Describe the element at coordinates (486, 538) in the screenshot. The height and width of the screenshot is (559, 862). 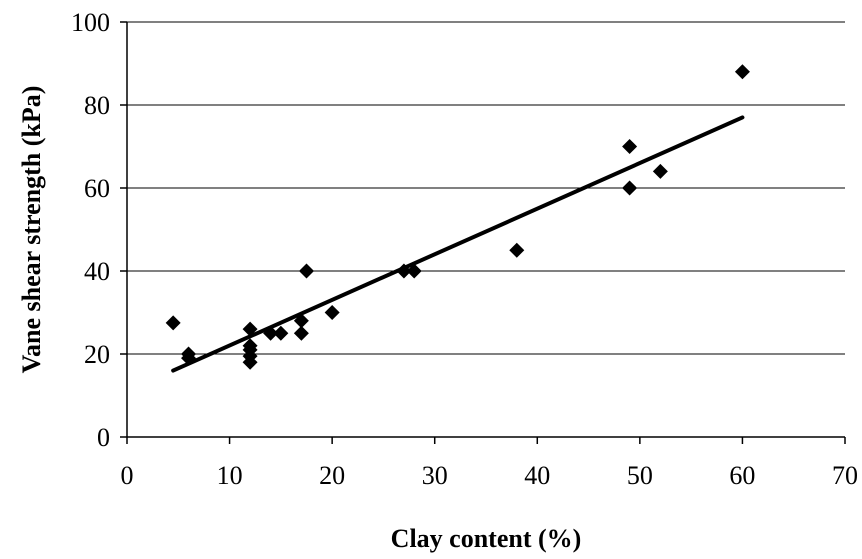
I see `x-axis-title: Clay content (%)` at that location.